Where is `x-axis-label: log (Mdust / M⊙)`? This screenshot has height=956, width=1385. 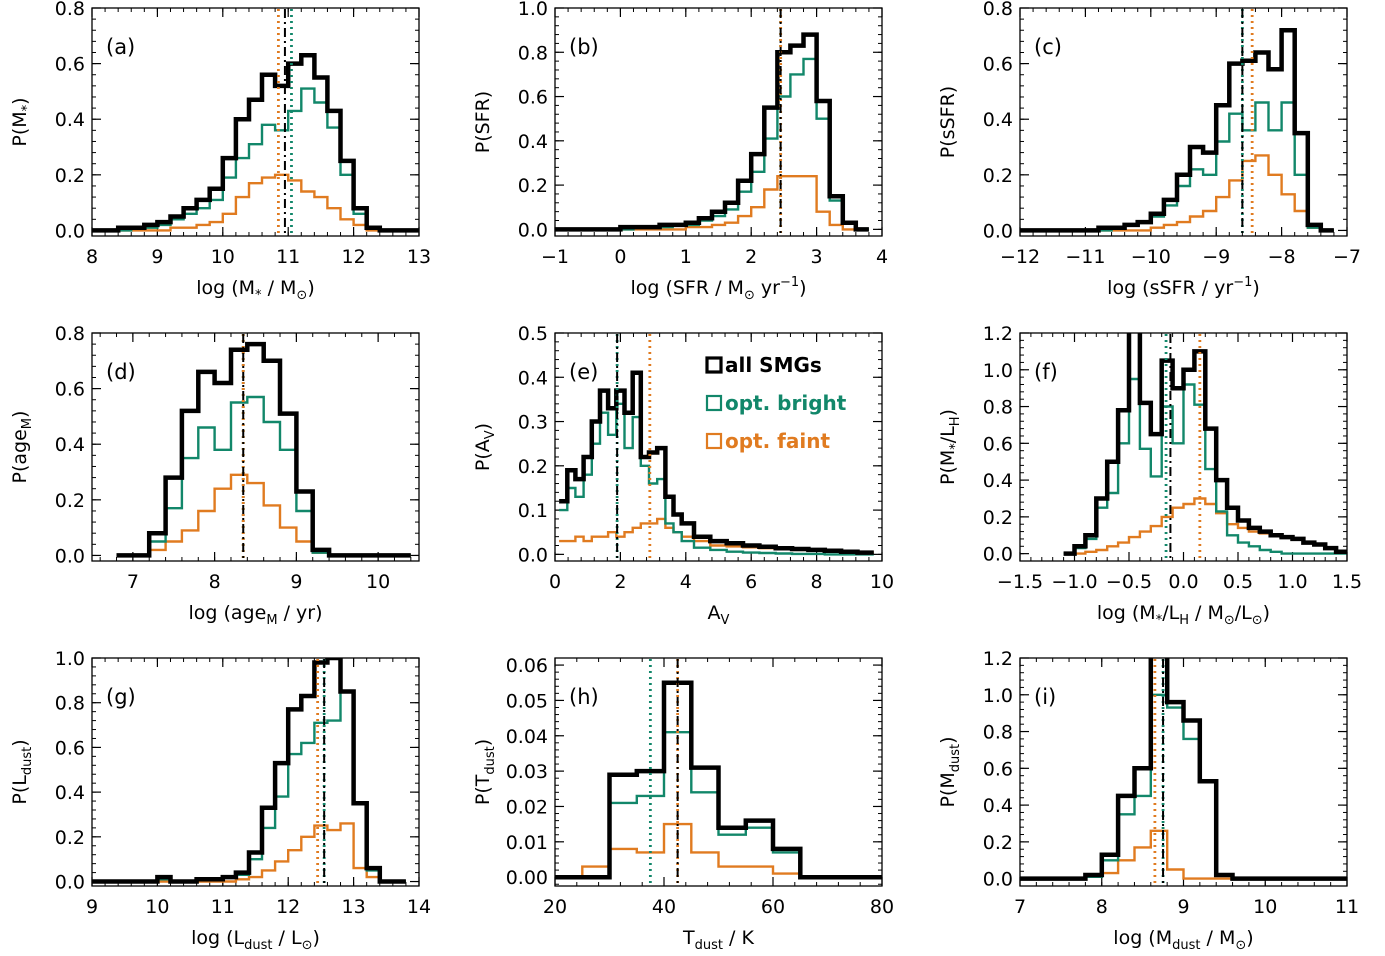 x-axis-label: log (Mdust / M⊙) is located at coordinates (1183, 940).